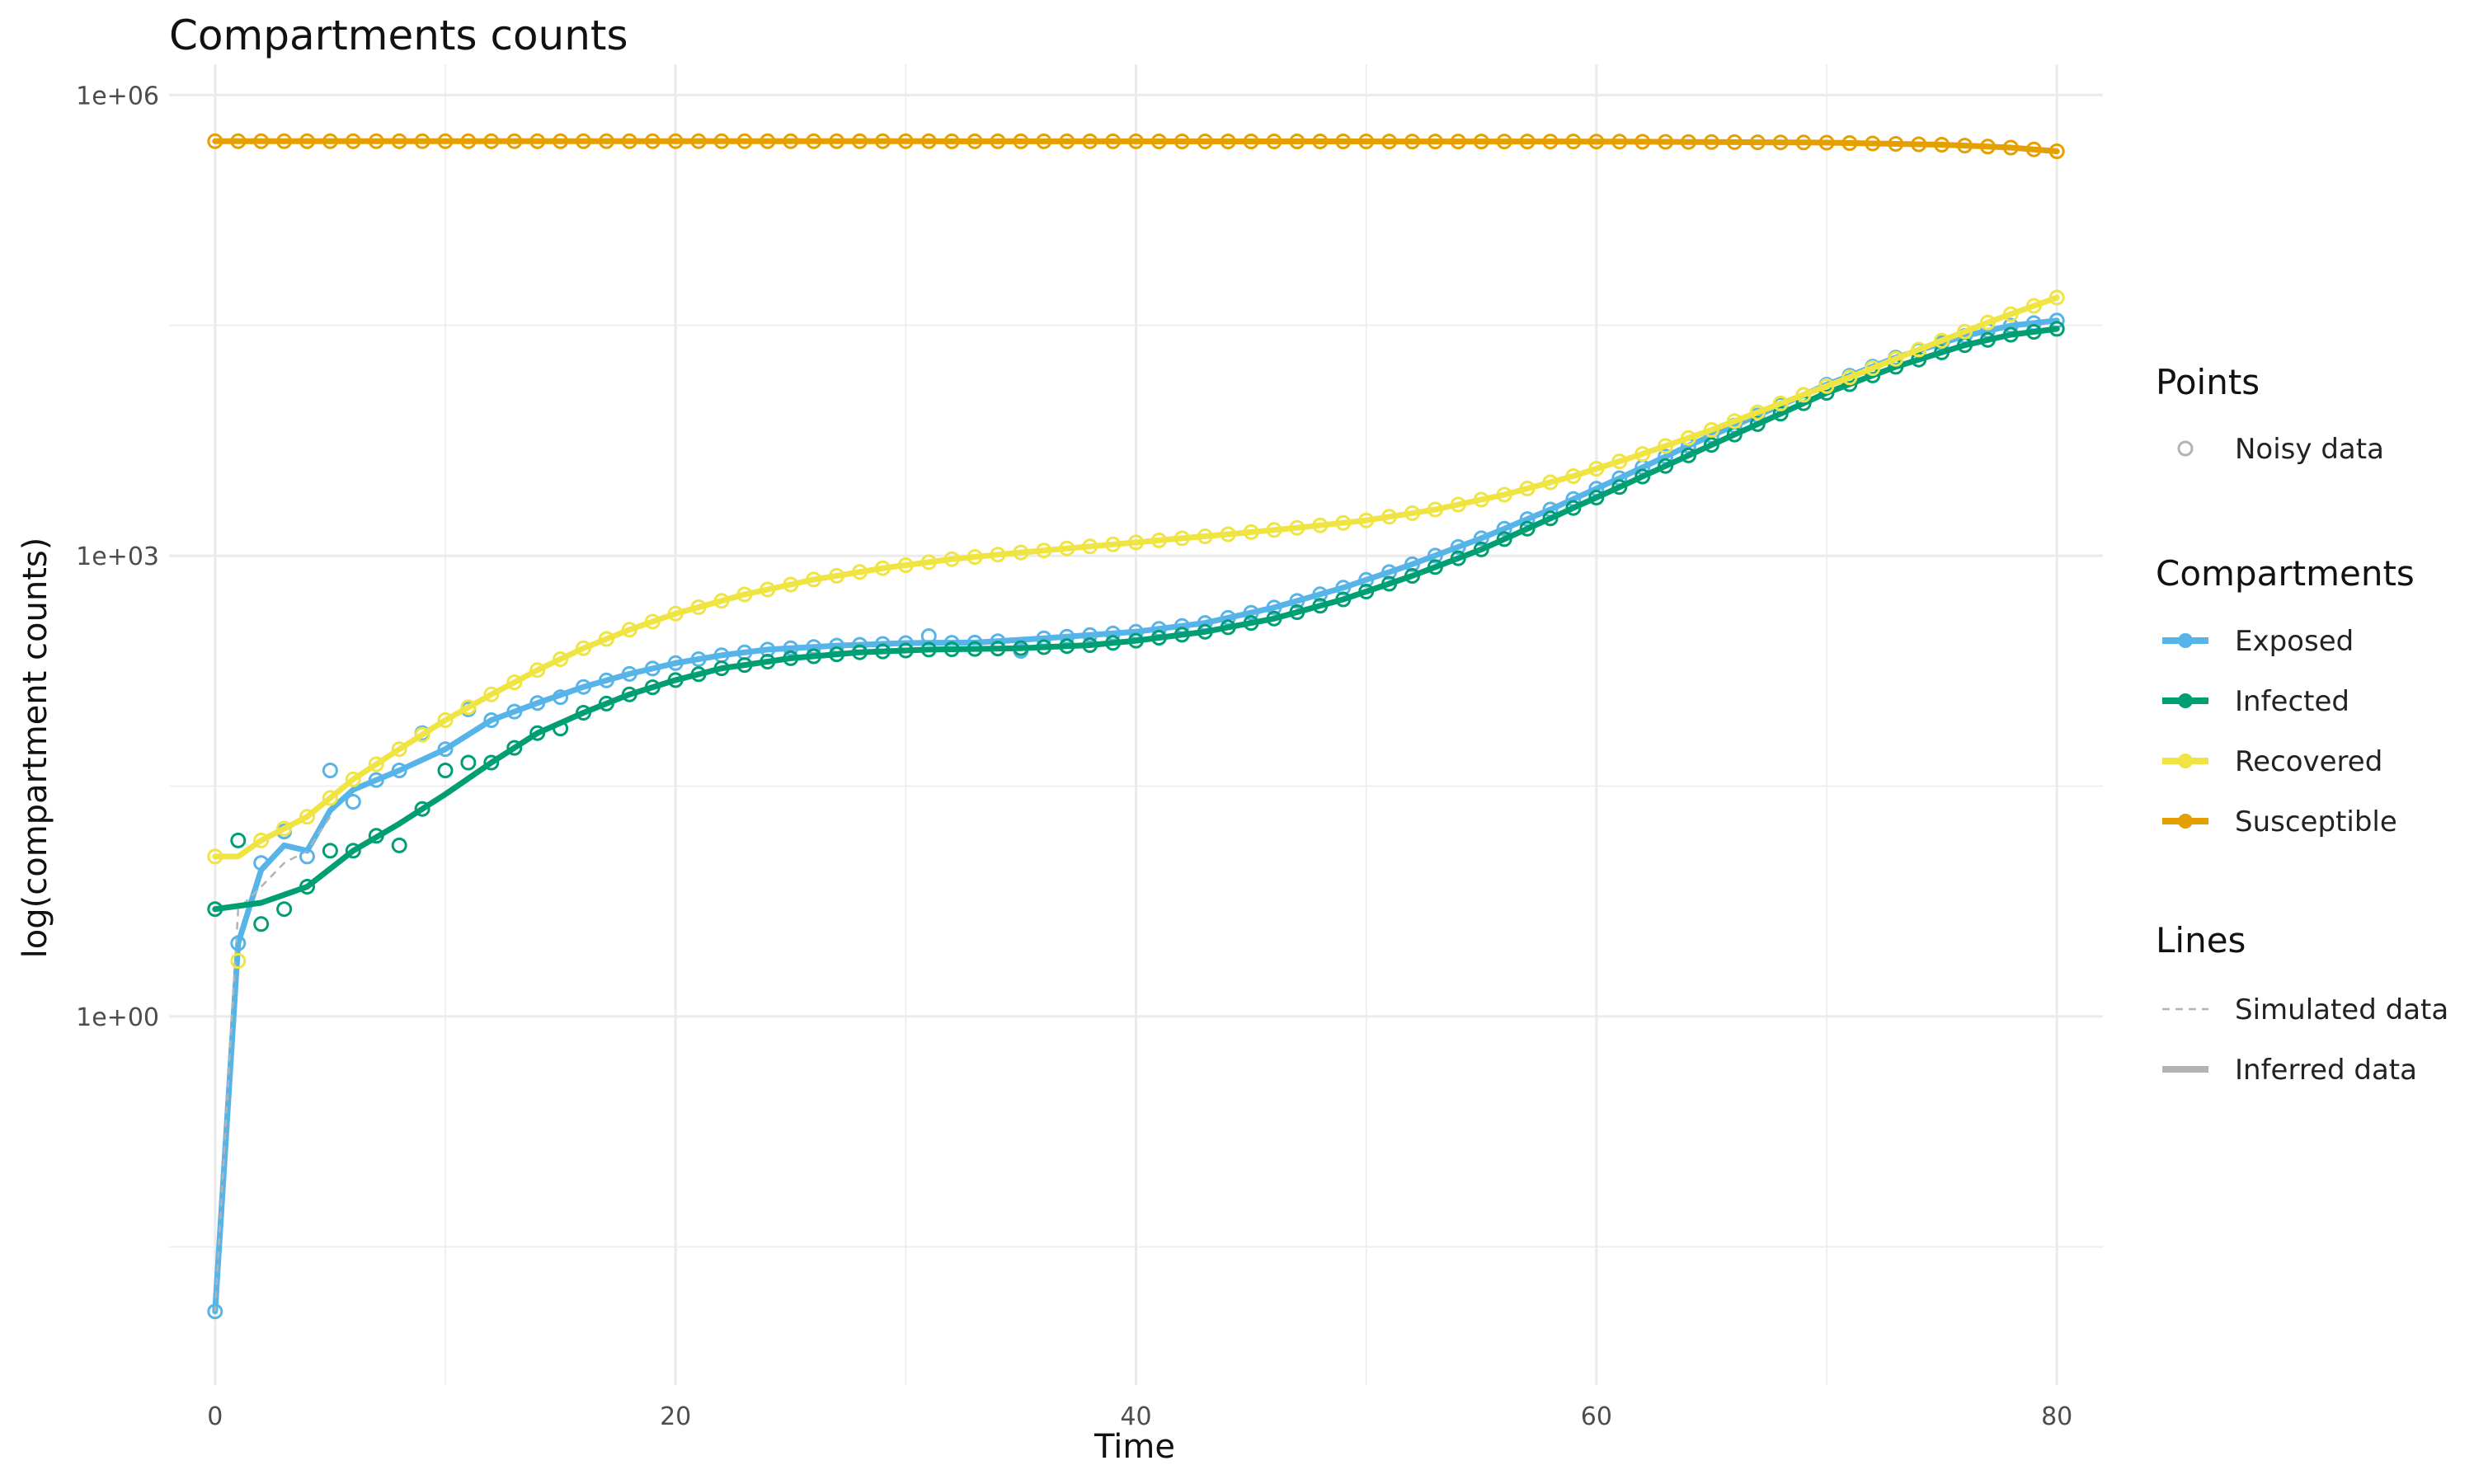 Image resolution: width=2474 pixels, height=1484 pixels. I want to click on x-tick-label: 60, so click(1596, 1416).